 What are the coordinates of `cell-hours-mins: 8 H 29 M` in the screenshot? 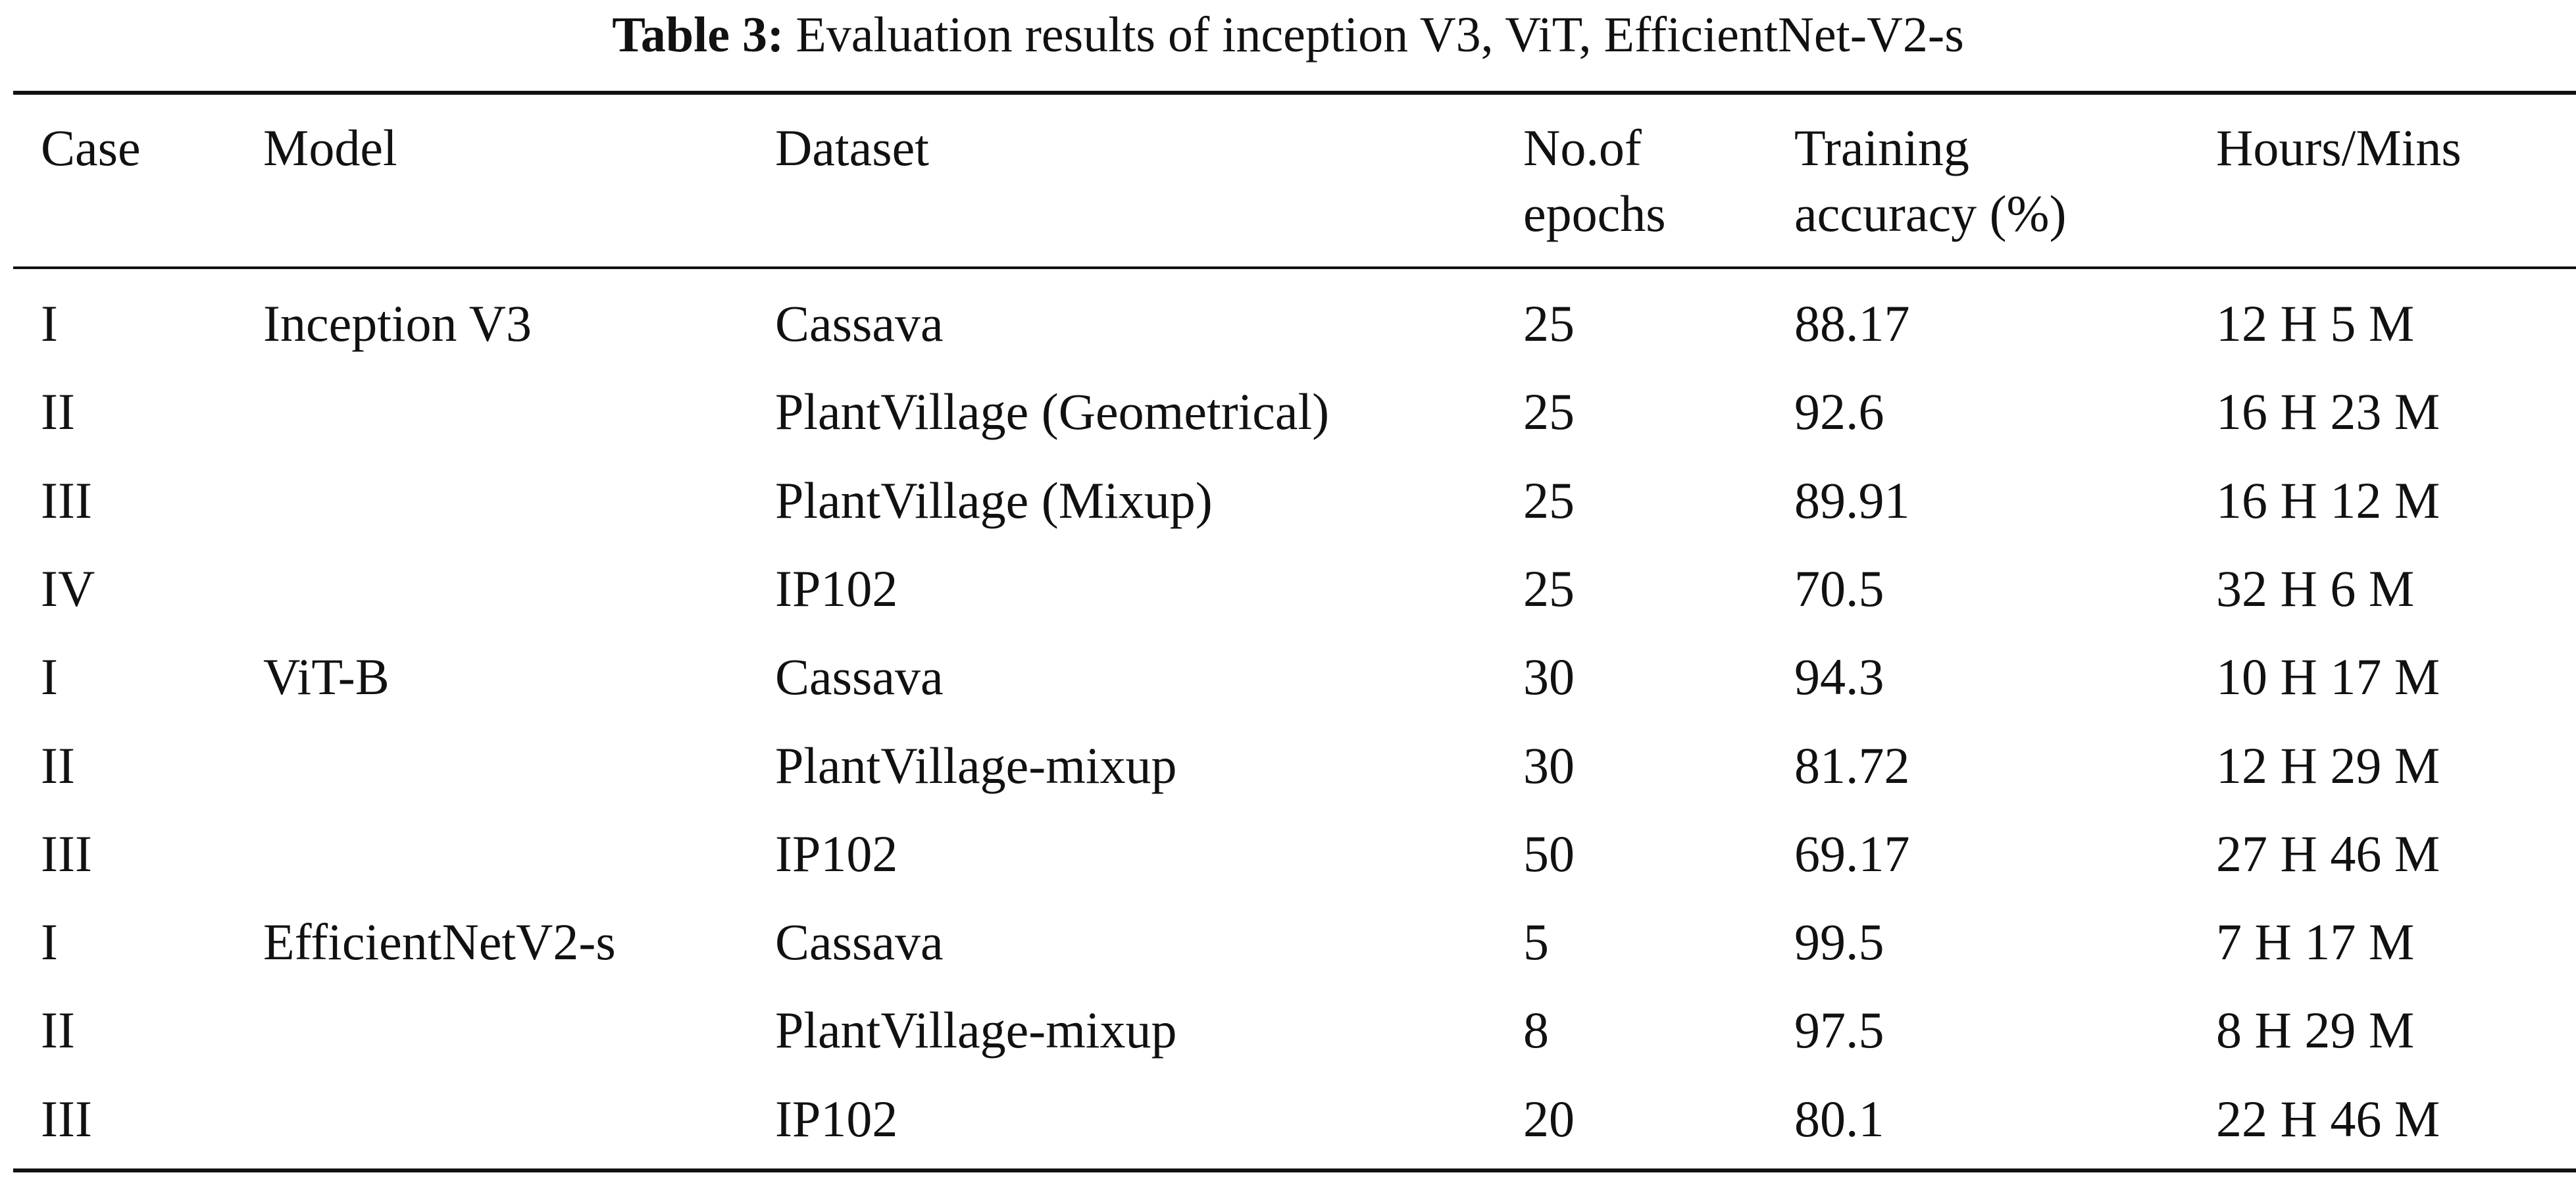 It's located at (2315, 1030).